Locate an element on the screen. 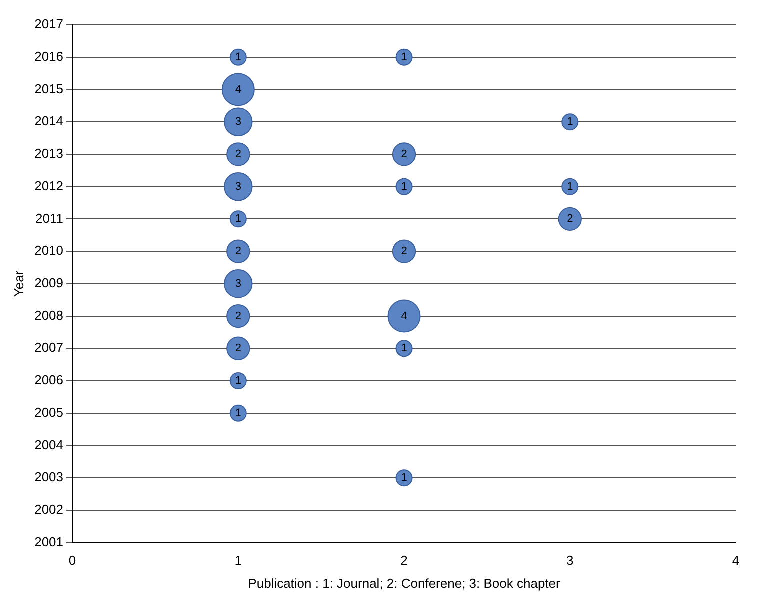 The image size is (761, 604). y-tick-label: 2001 is located at coordinates (49, 542).